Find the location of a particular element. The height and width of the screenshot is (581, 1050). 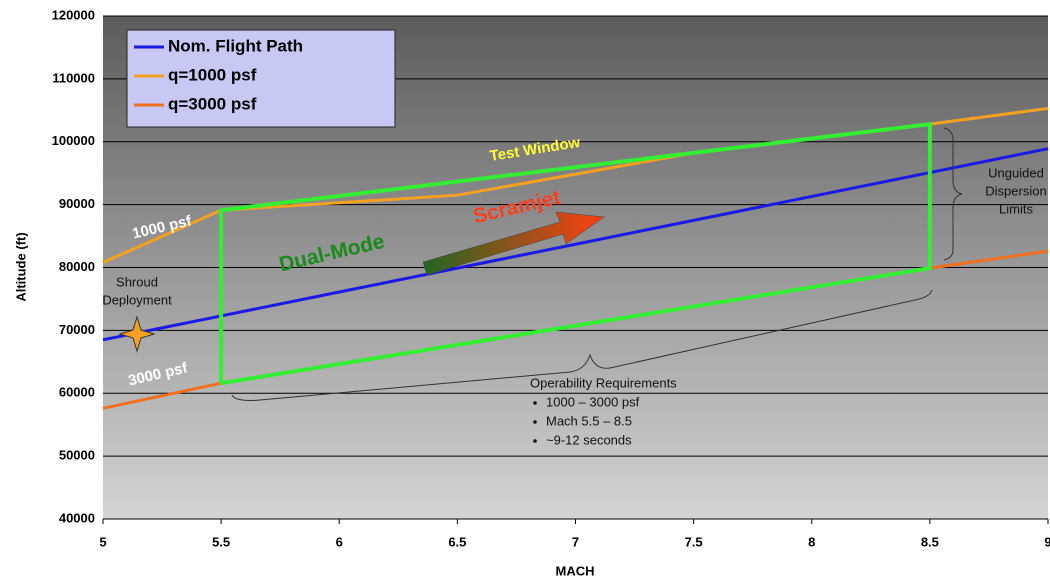

y-tick-label: 50000 is located at coordinates (77, 455).